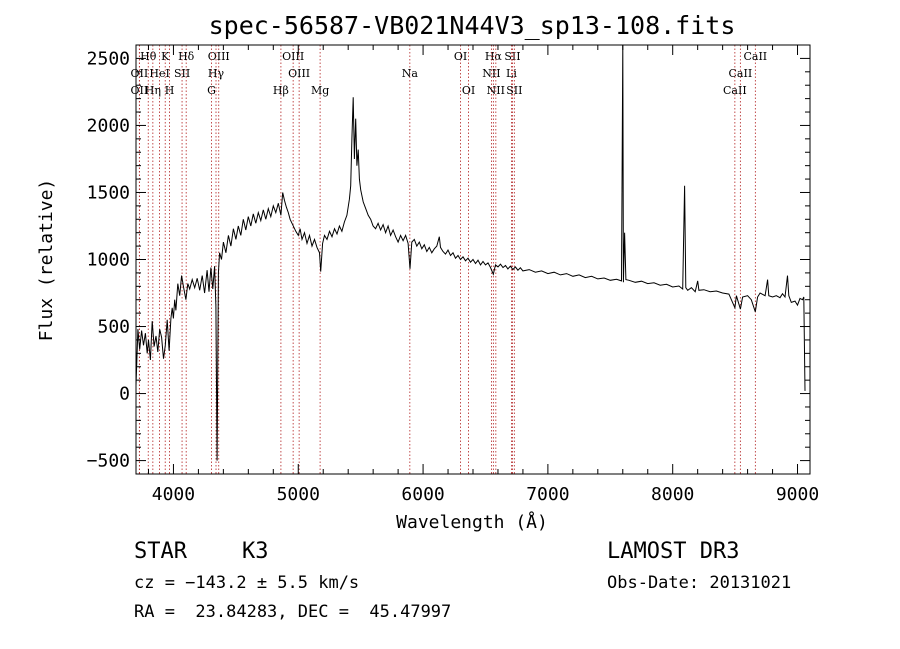 The height and width of the screenshot is (649, 900). What do you see at coordinates (797, 494) in the screenshot?
I see `x-tick-label: 9000` at bounding box center [797, 494].